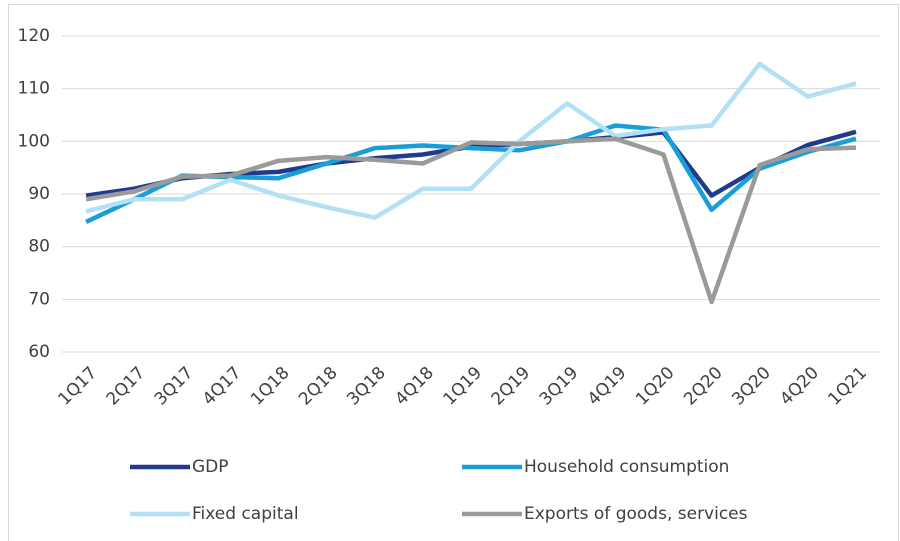 The image size is (900, 541). What do you see at coordinates (34, 36) in the screenshot?
I see `y-tick-label: 120` at bounding box center [34, 36].